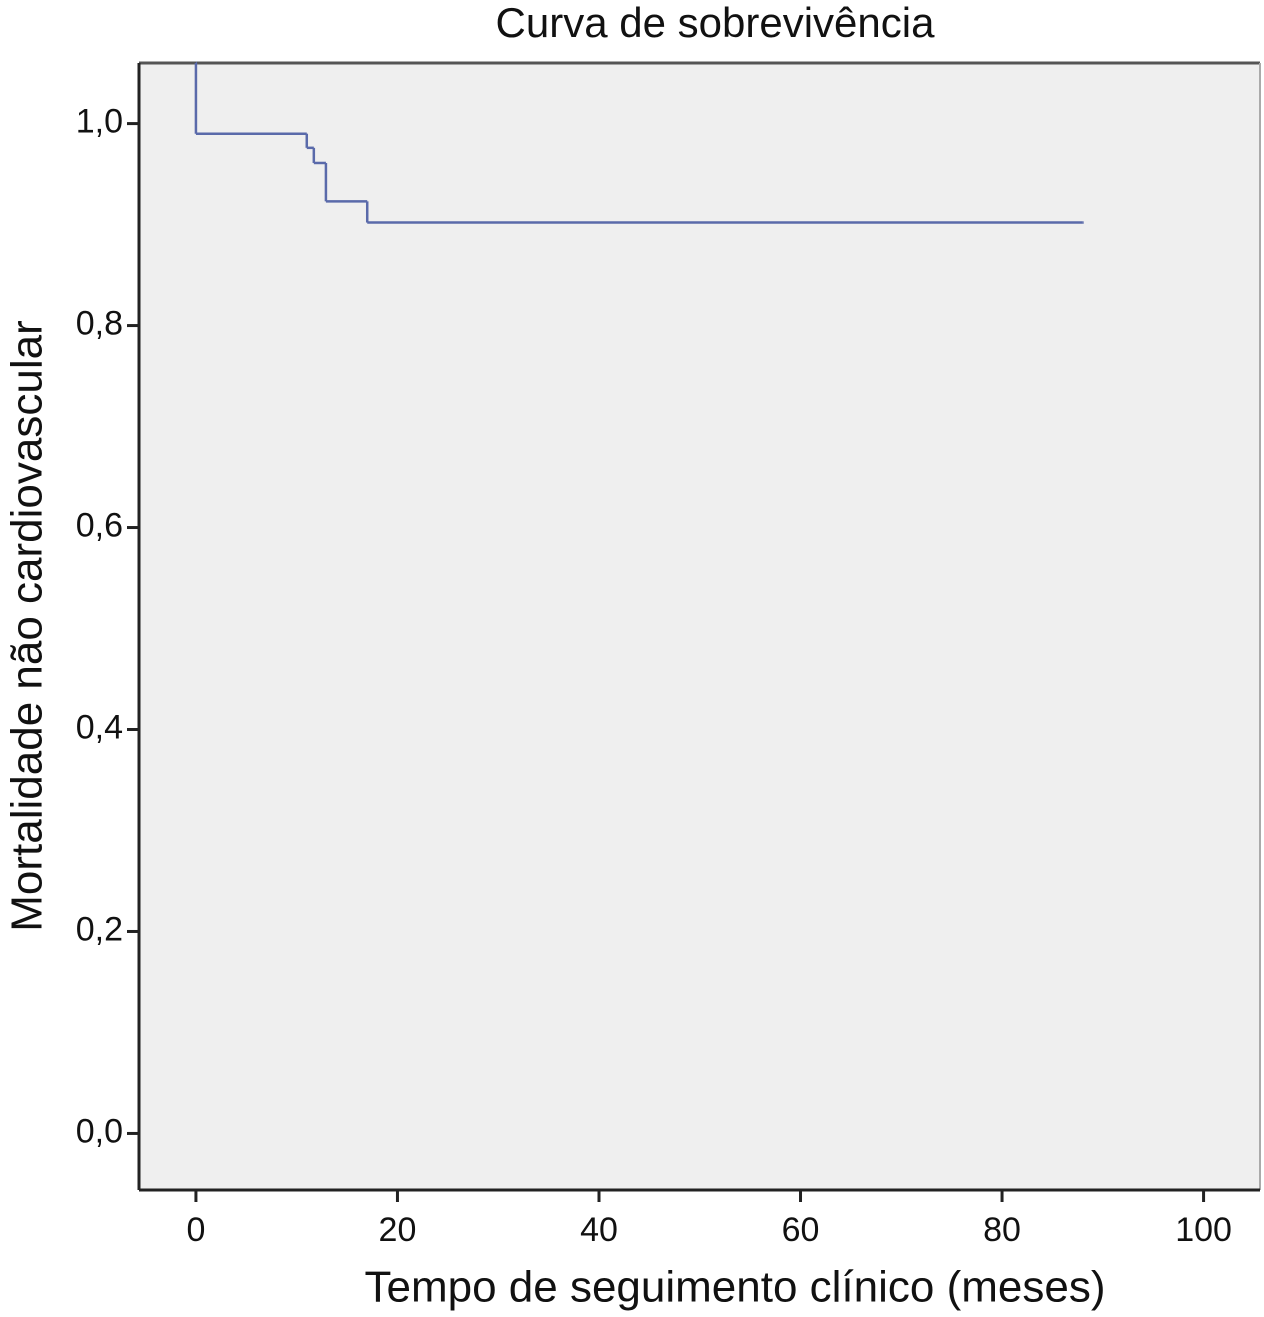  Describe the element at coordinates (99, 1131) in the screenshot. I see `y-tick-label: 0,0` at that location.